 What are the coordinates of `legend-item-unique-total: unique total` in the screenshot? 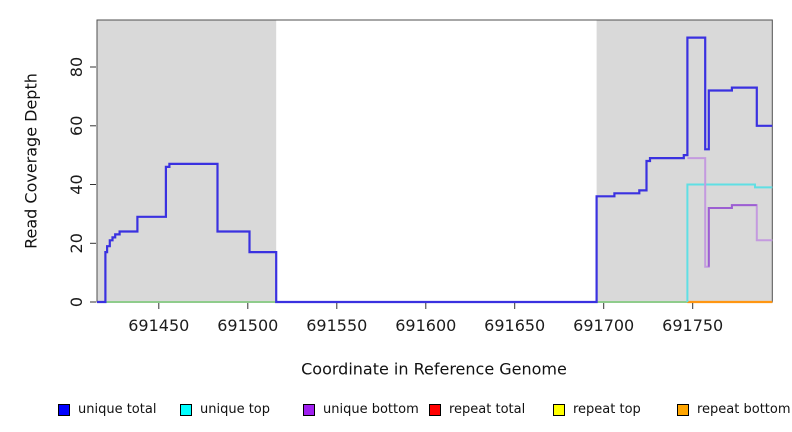 It's located at (107, 409).